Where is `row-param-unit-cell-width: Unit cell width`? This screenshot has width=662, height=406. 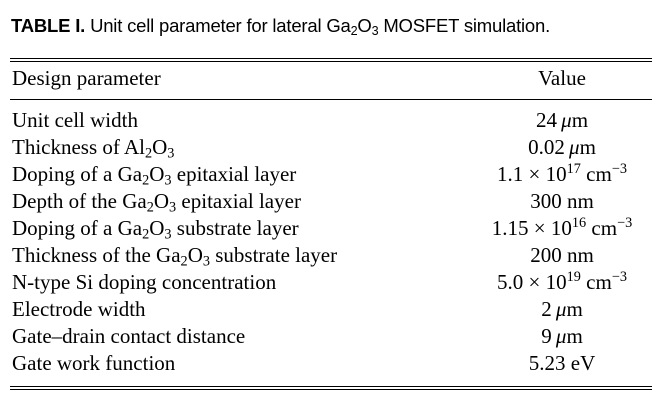
row-param-unit-cell-width: Unit cell width is located at coordinates (75, 120).